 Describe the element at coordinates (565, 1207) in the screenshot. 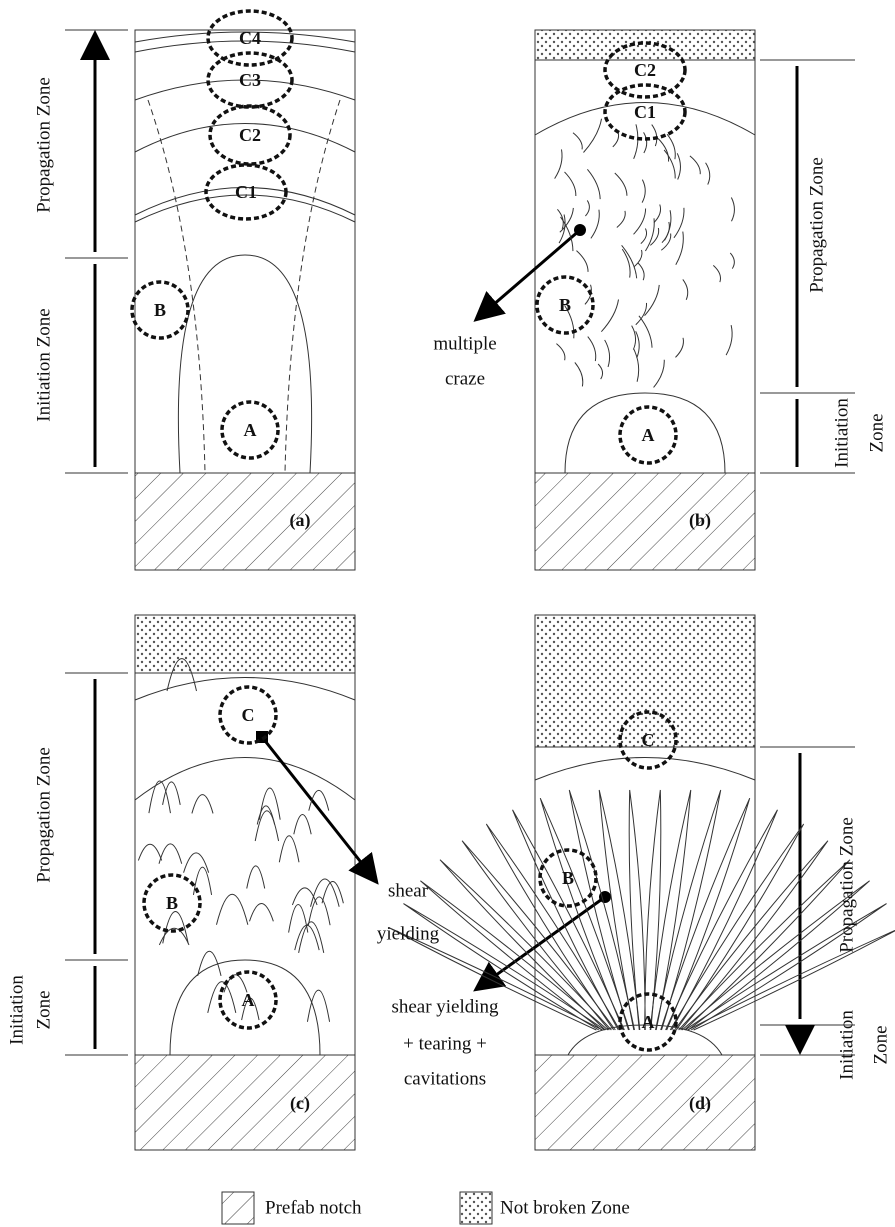

I see `legend-label: Not broken Zone` at that location.